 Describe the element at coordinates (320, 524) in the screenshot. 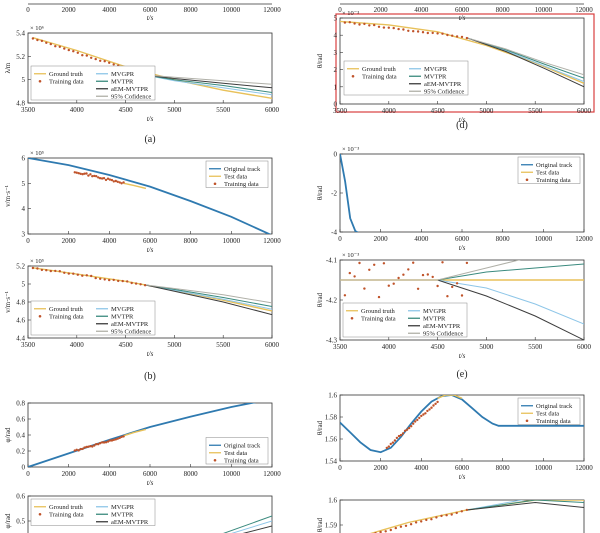

I see `y-axis-label: θ/rad` at that location.